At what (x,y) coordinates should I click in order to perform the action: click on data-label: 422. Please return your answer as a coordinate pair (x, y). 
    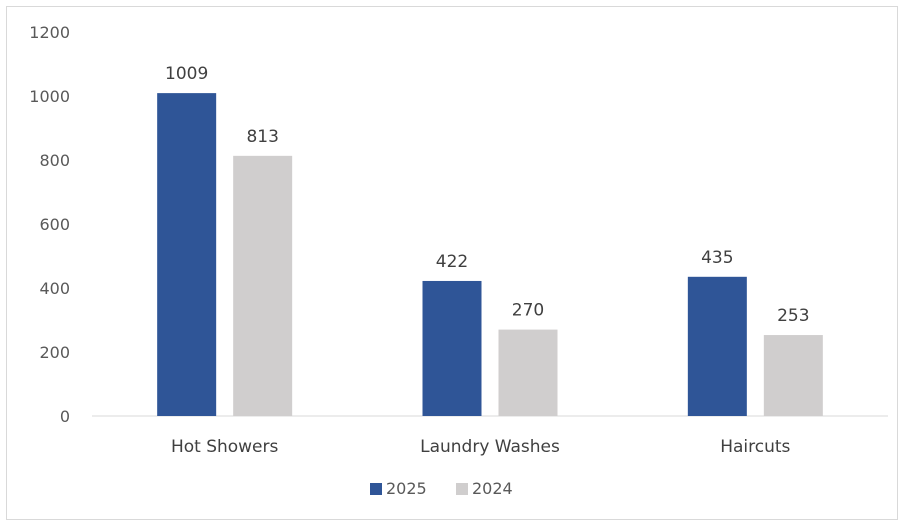
    Looking at the image, I should click on (452, 262).